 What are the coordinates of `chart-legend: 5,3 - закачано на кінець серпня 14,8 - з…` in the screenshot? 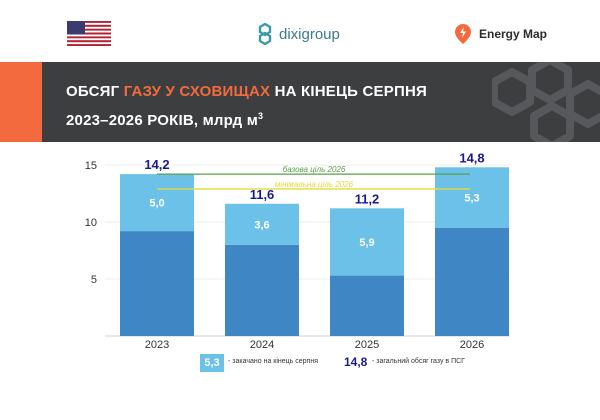 It's located at (300, 363).